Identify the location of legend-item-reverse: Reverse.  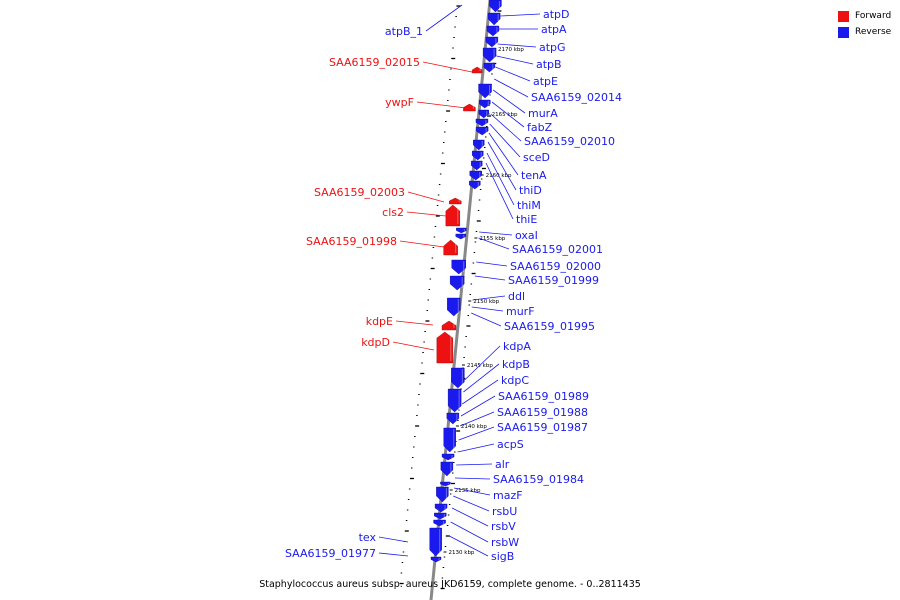
(868, 32).